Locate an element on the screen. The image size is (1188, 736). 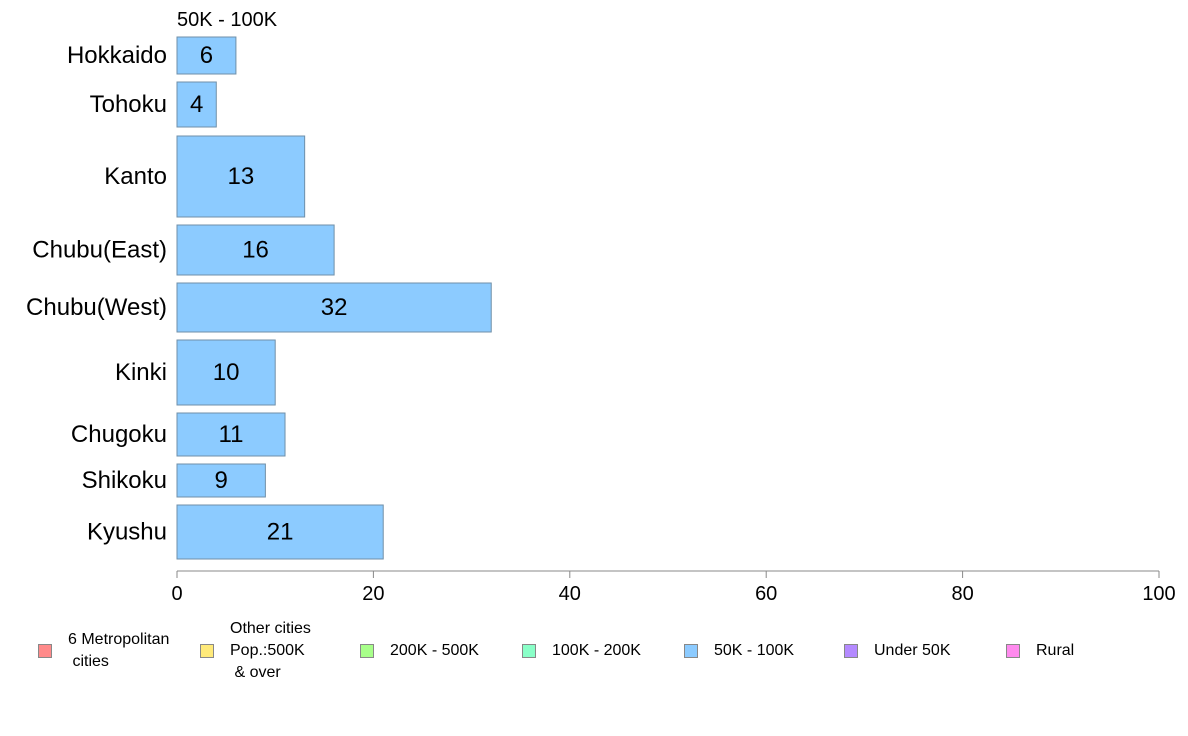
legend-item: Other cities Pop.:500K & over is located at coordinates (280, 655).